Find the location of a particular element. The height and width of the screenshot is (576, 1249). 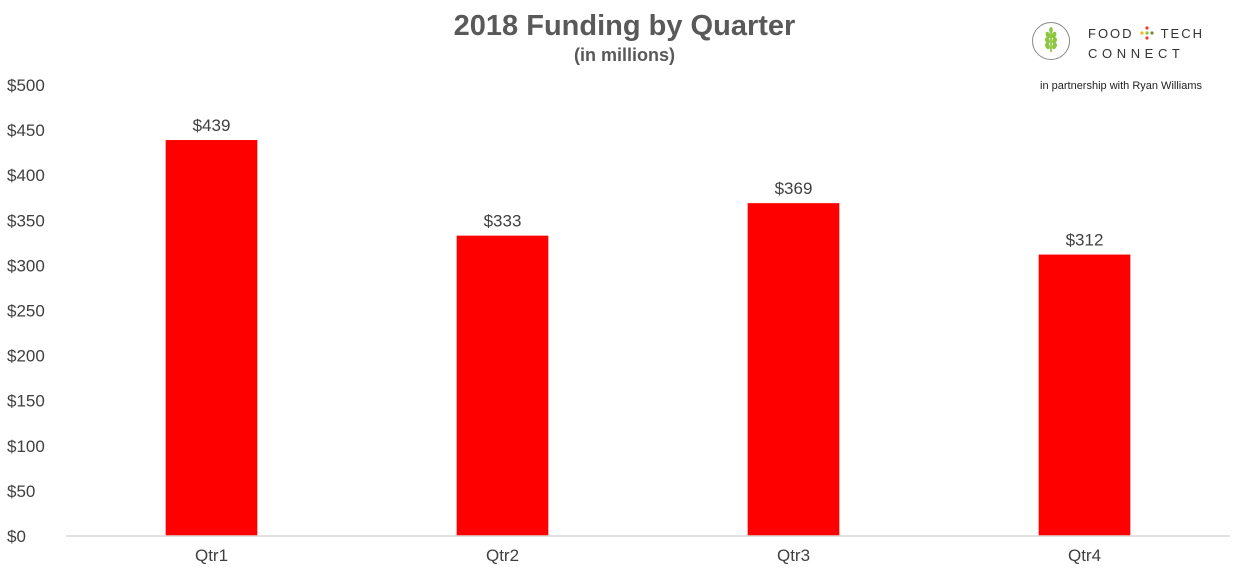

plus-dots-icon is located at coordinates (1147, 33).